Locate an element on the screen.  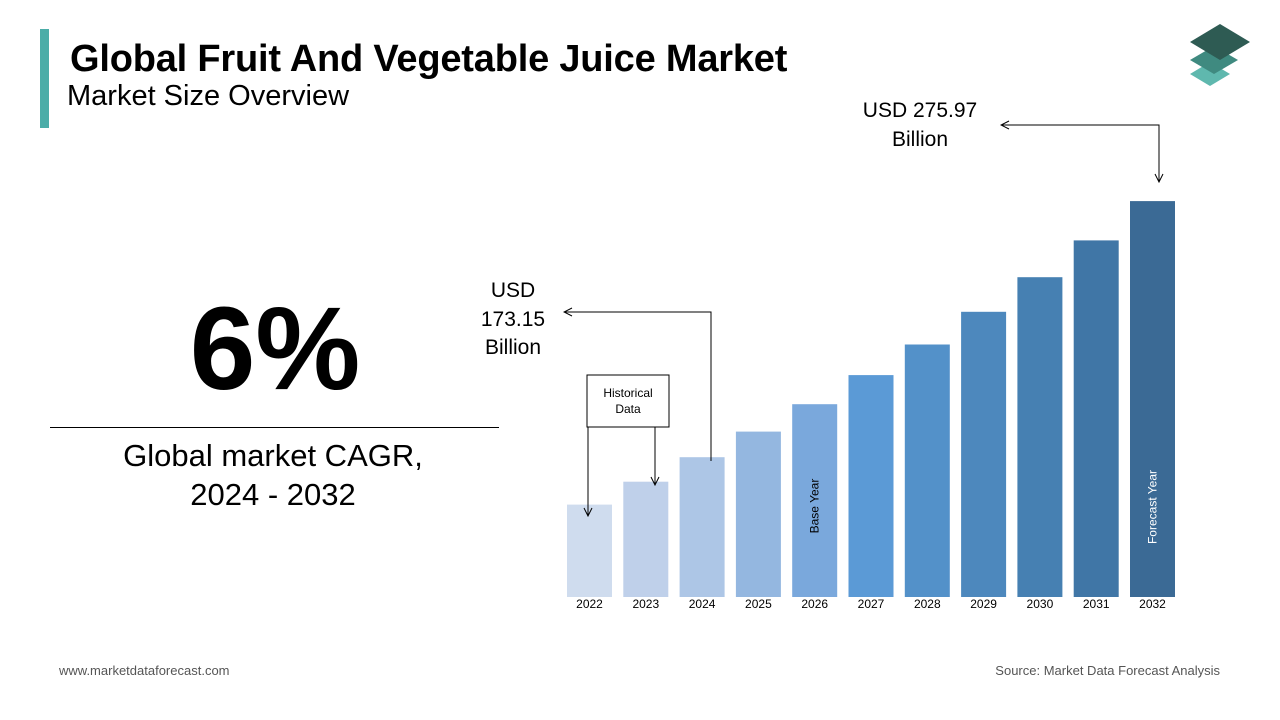
x-tick-2022: 2022 is located at coordinates (589, 604).